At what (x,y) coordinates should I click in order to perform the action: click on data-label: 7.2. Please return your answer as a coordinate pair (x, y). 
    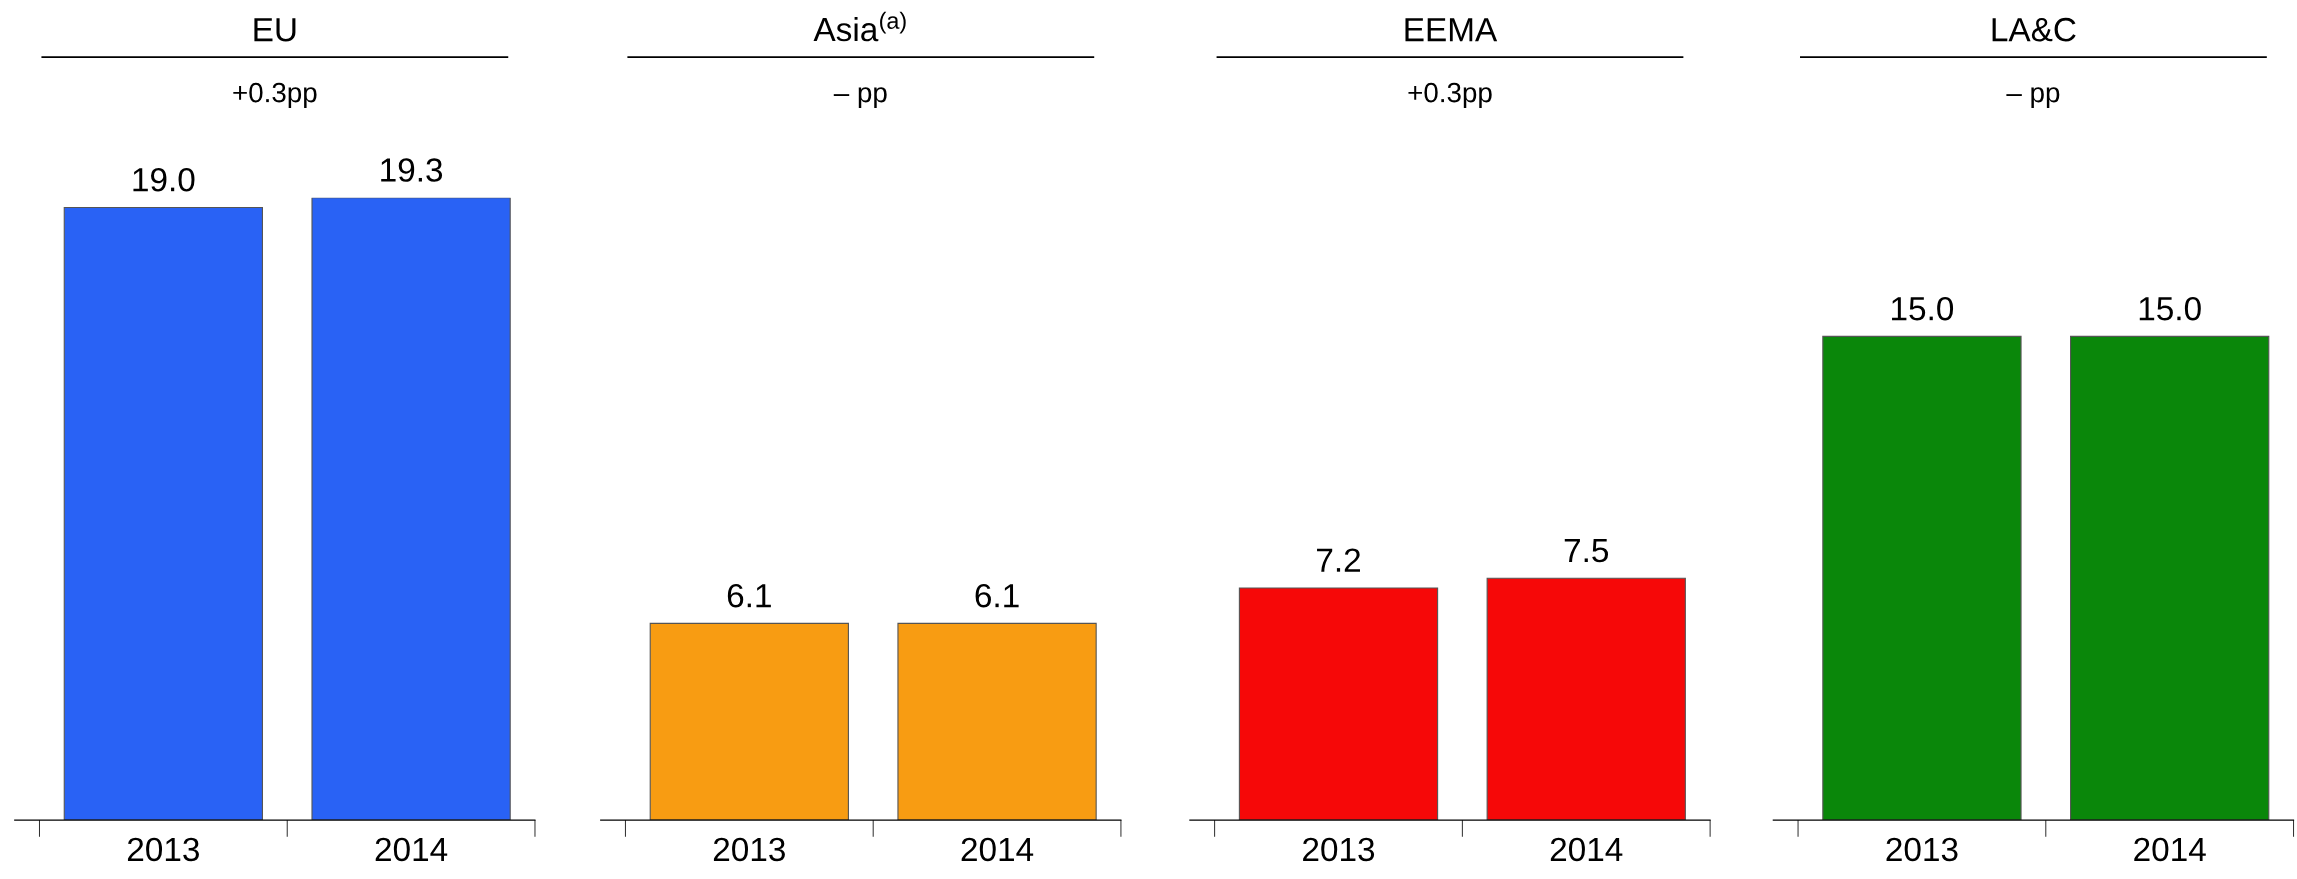
    Looking at the image, I should click on (1338, 560).